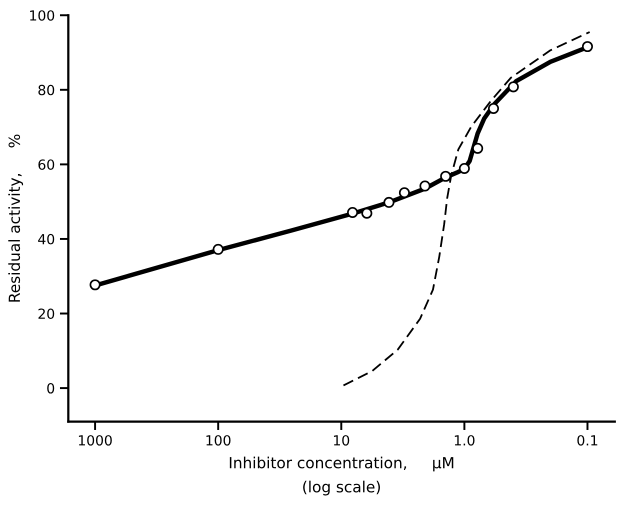 The image size is (621, 508). What do you see at coordinates (464, 440) in the screenshot?
I see `x-tick-label: 1.0` at bounding box center [464, 440].